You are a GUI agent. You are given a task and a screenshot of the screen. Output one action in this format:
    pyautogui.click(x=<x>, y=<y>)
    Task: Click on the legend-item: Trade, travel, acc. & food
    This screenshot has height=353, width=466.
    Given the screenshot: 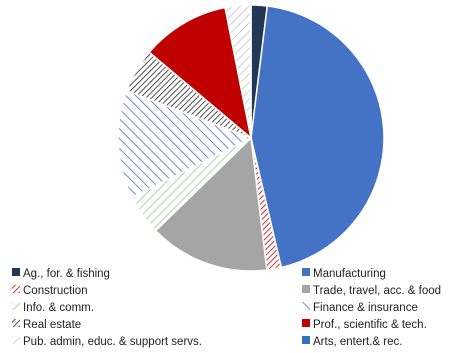 What is the action you would take?
    pyautogui.click(x=371, y=291)
    